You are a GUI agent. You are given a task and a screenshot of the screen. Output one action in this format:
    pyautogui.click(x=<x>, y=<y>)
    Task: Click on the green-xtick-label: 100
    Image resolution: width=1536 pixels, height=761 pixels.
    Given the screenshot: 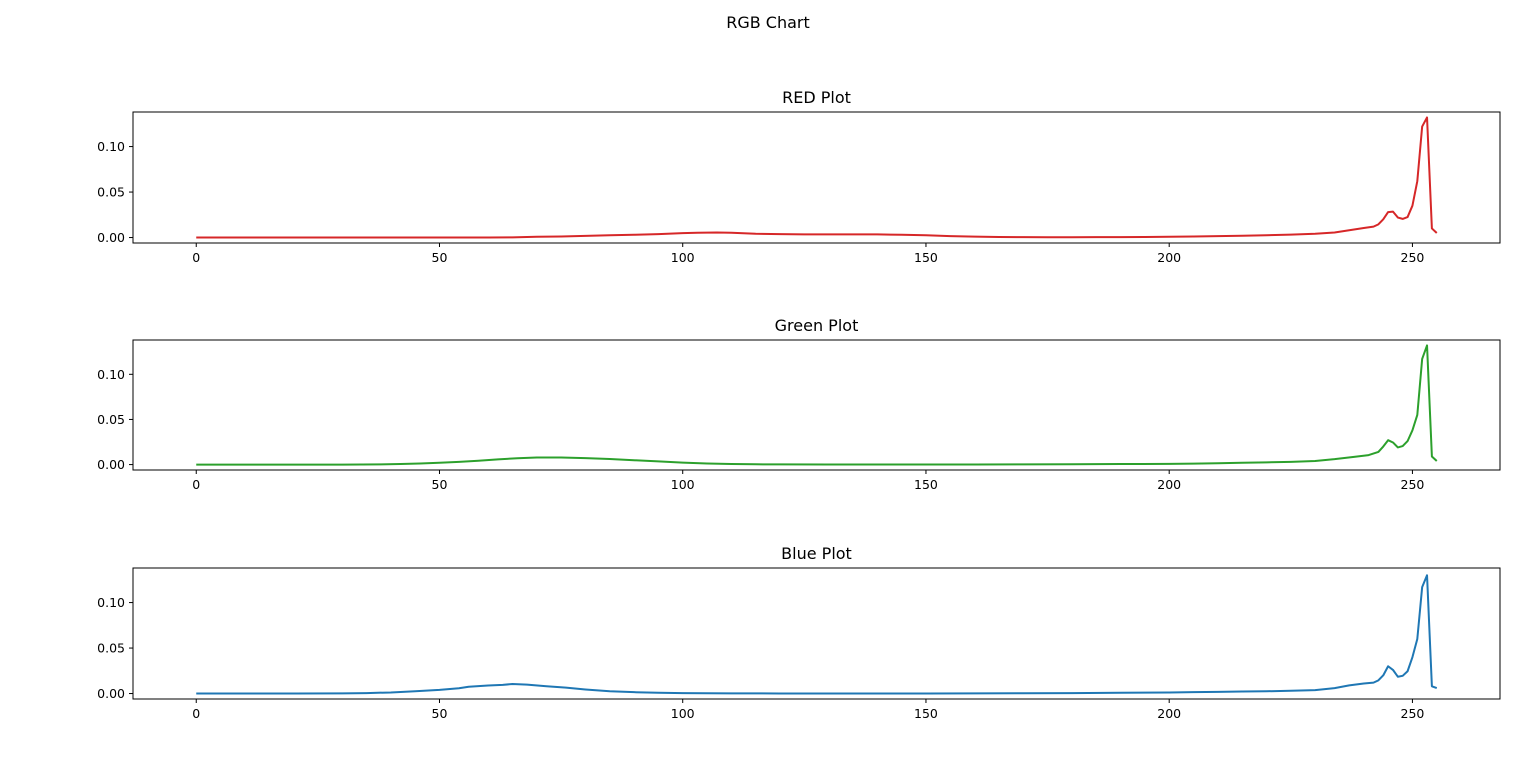 What is the action you would take?
    pyautogui.click(x=683, y=484)
    